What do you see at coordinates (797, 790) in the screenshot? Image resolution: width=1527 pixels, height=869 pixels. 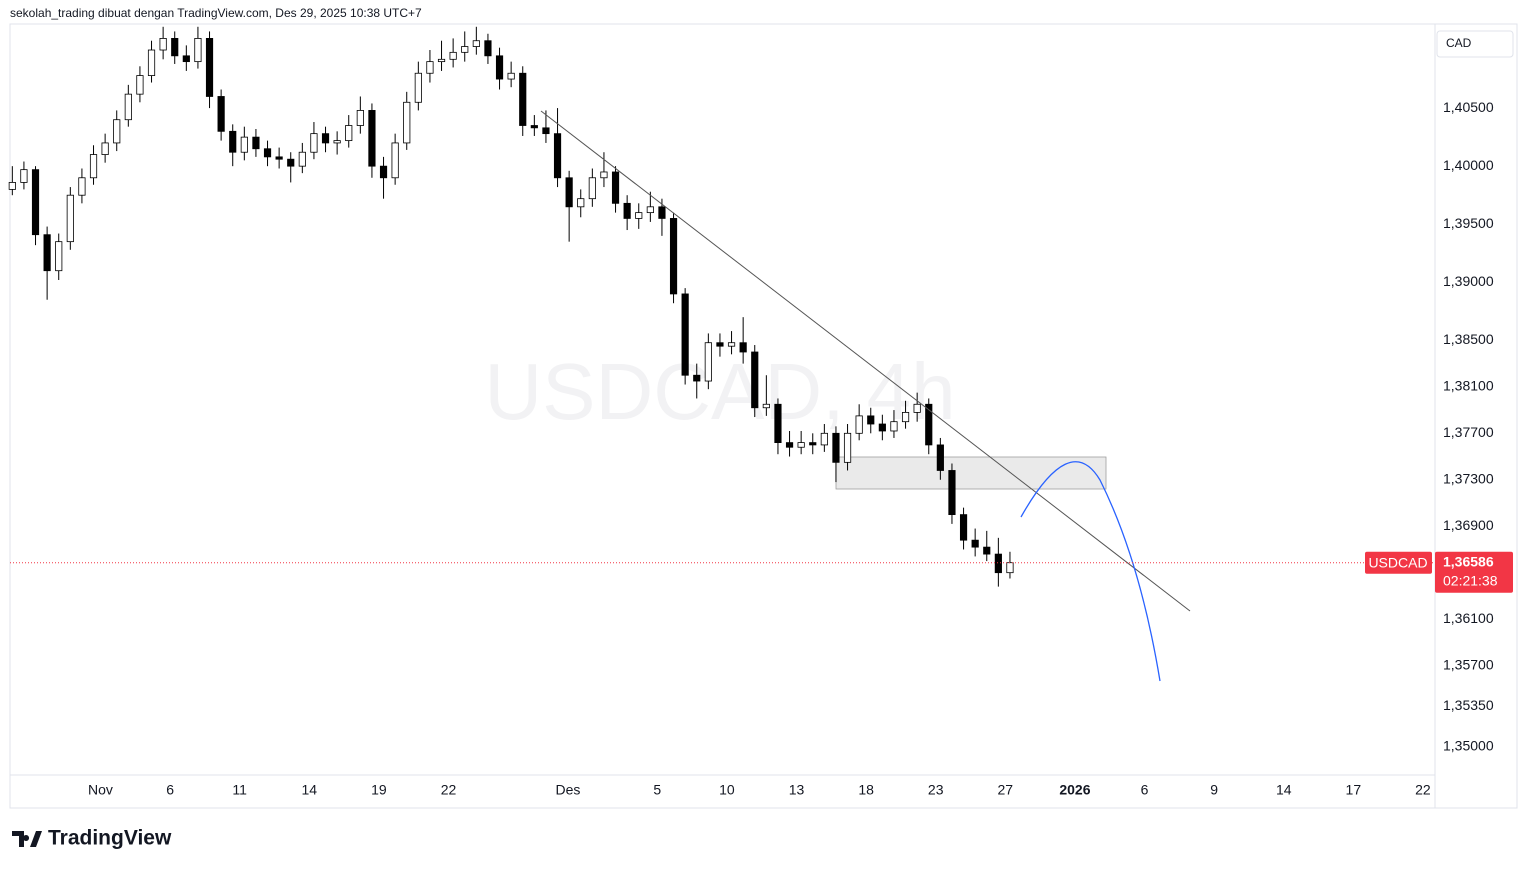 I see `x-tick-label: 13` at bounding box center [797, 790].